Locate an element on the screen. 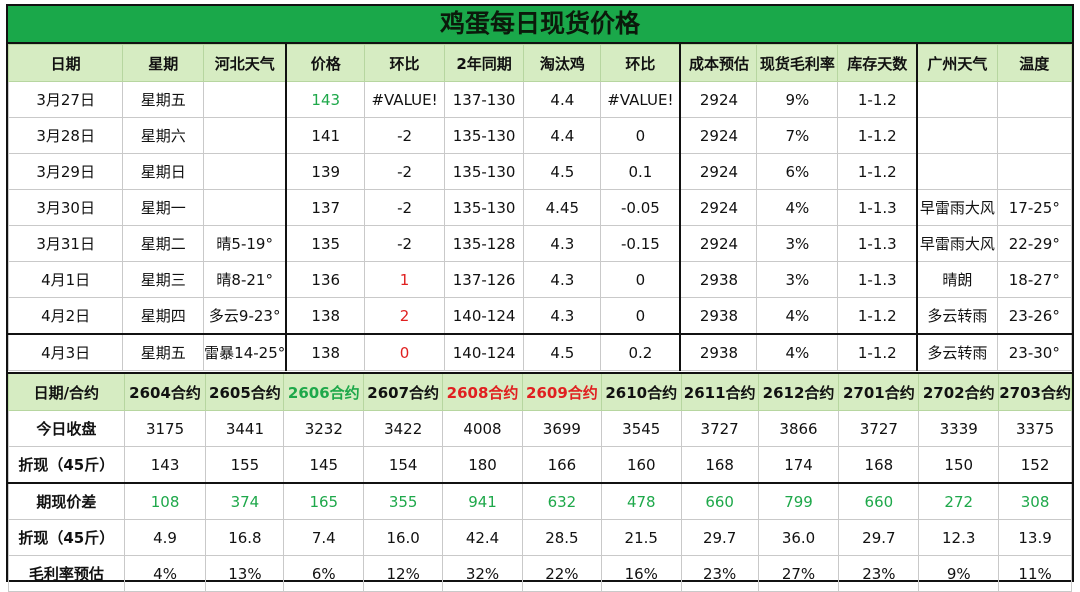  table-cell: 星期二 is located at coordinates (163, 243).